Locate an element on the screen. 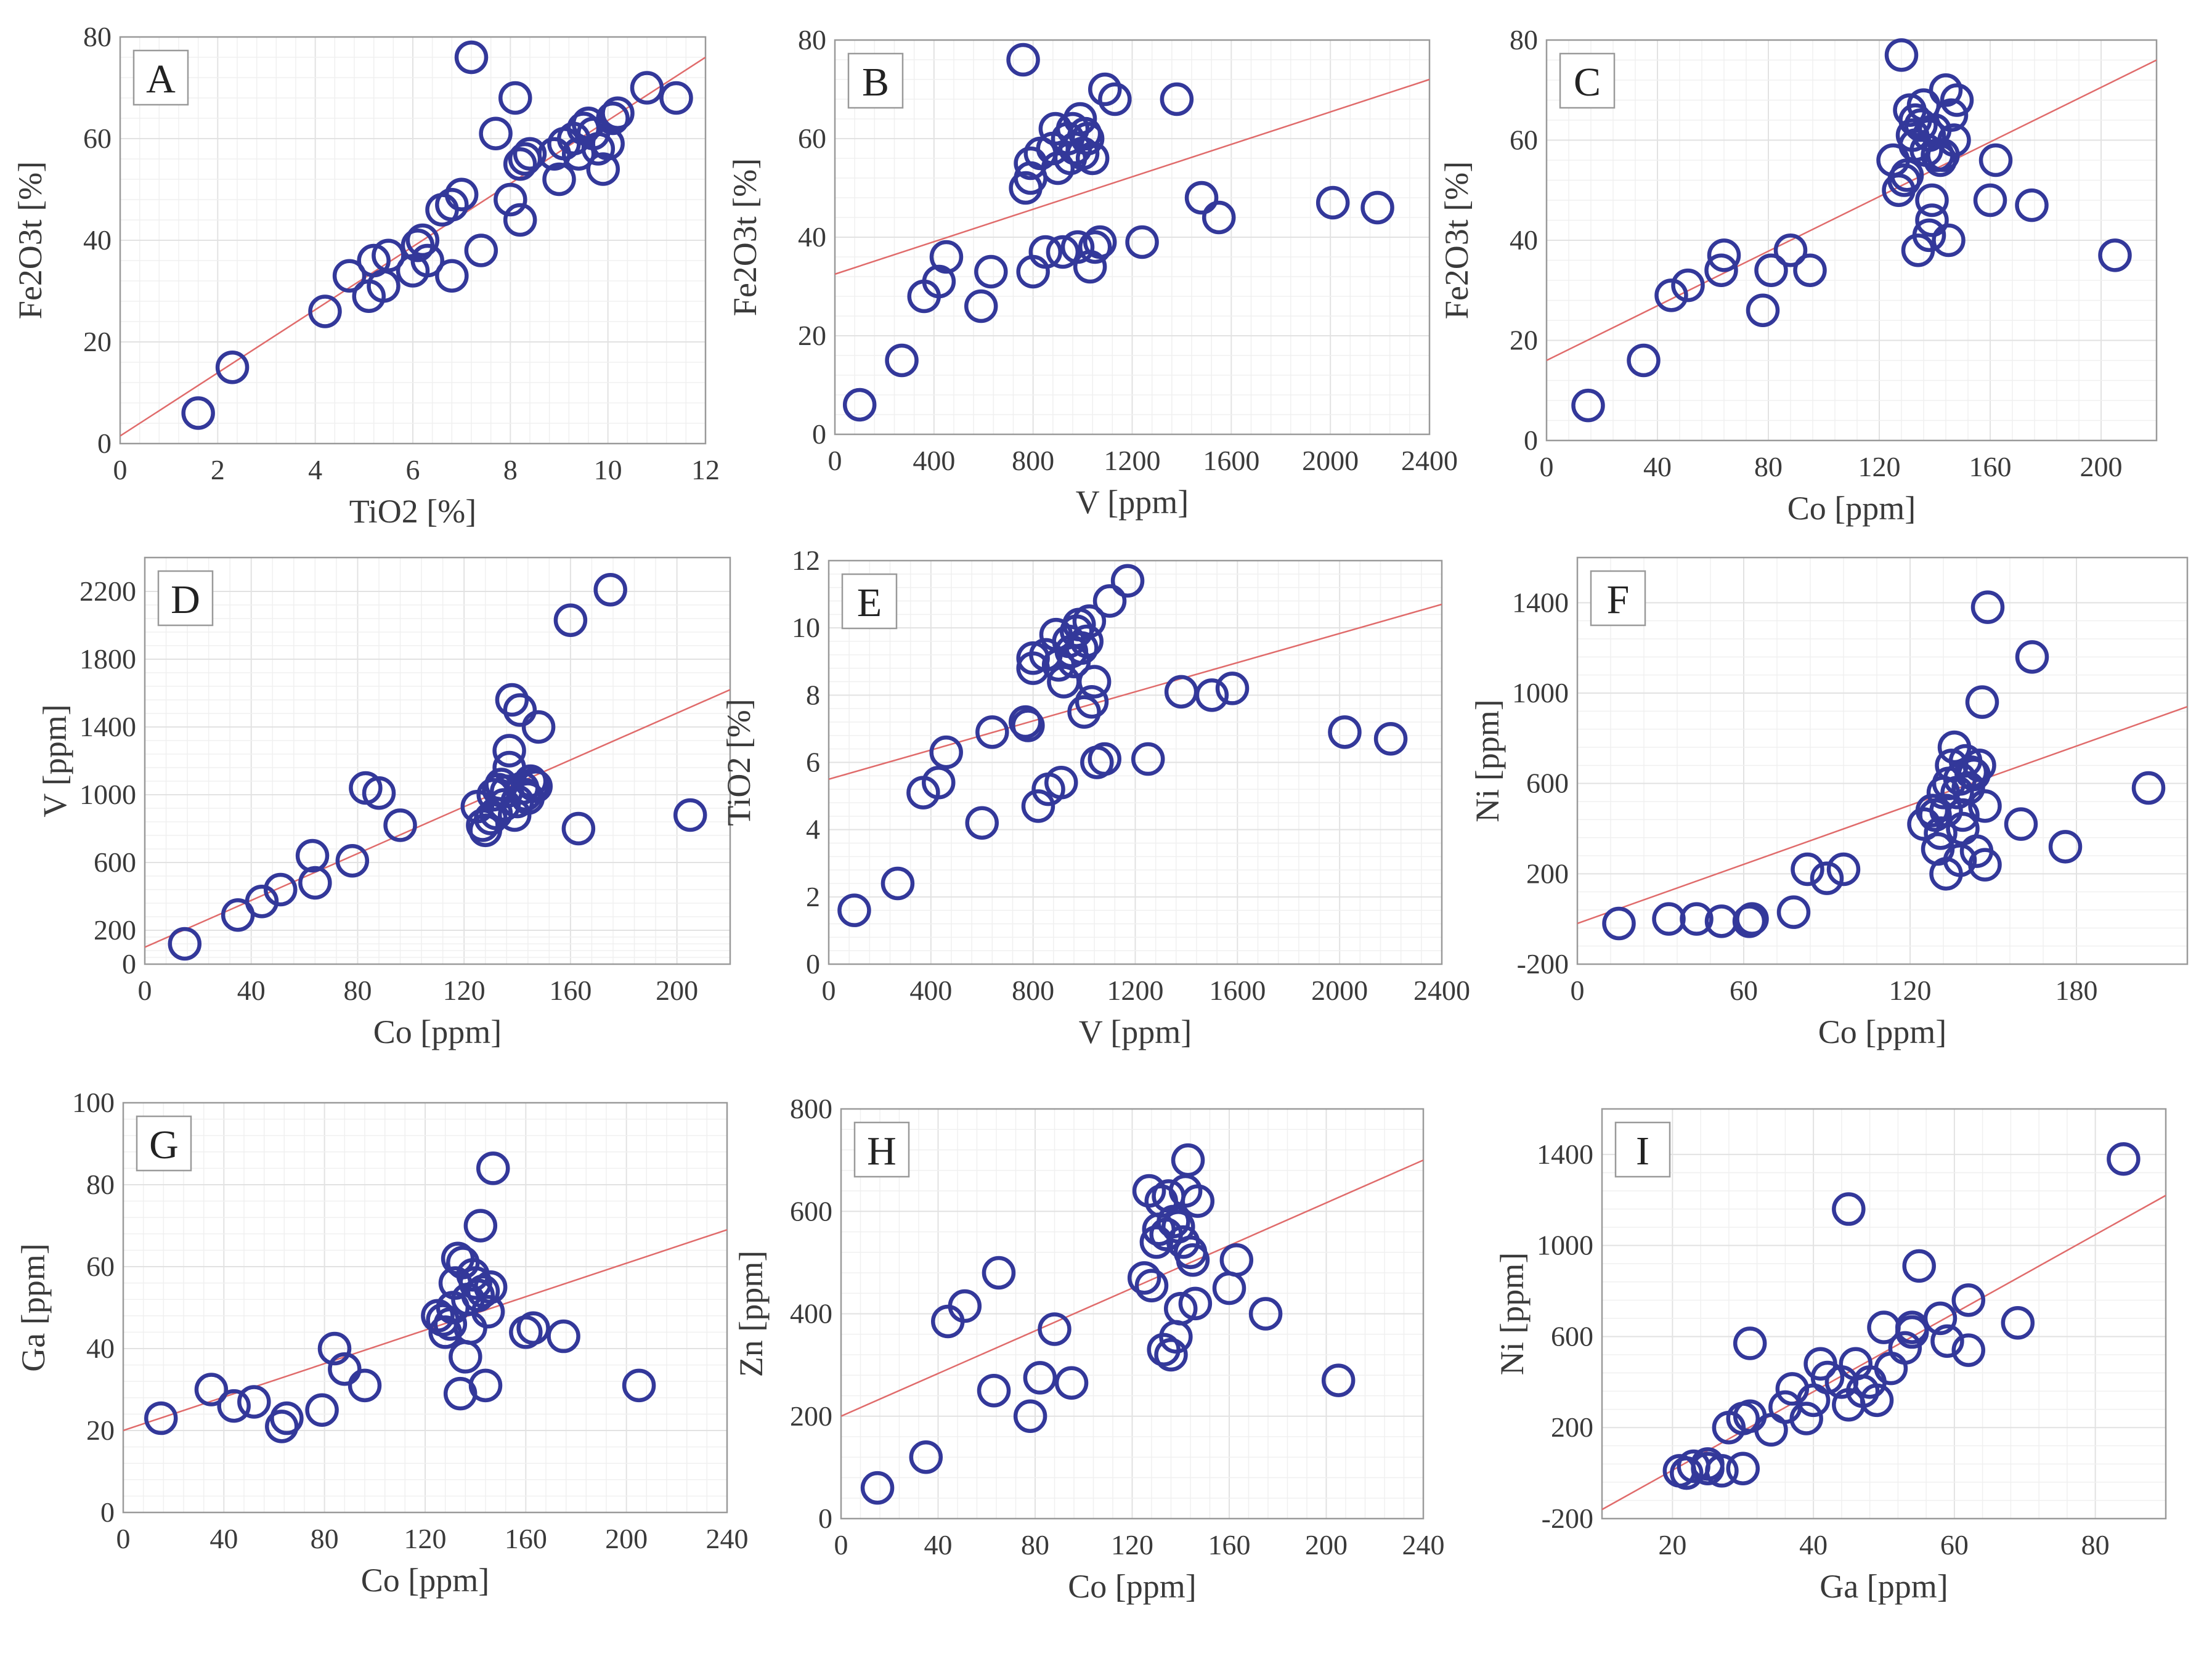  y-axis-title: Zn [ppm] is located at coordinates (751, 1314).